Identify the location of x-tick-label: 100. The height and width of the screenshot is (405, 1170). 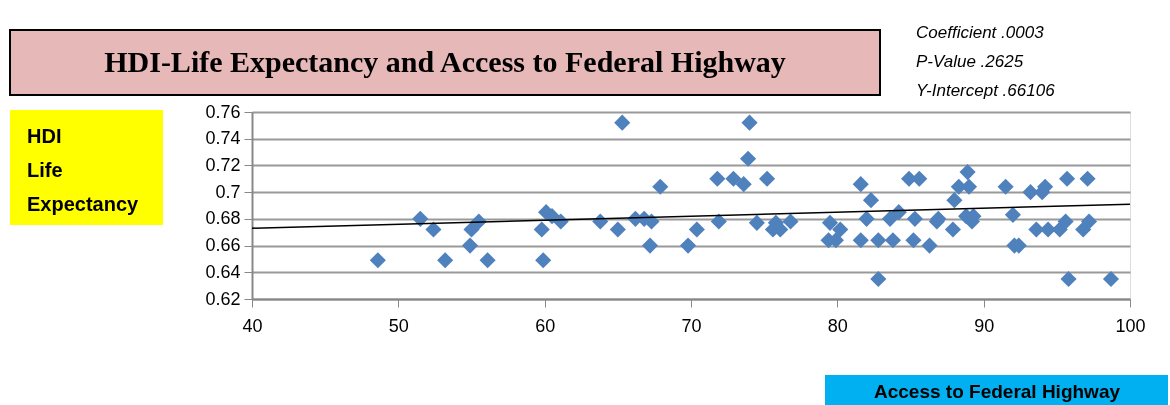
(1130, 325).